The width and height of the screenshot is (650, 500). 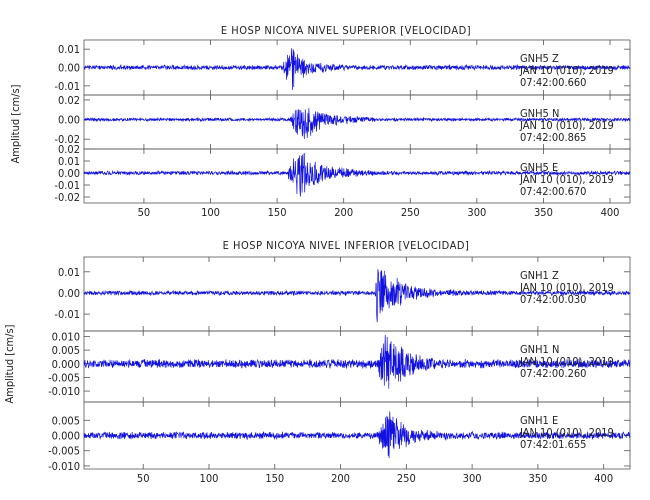 I want to click on bottom-y-axis-label: Amplitud [cm/s], so click(x=9, y=363).